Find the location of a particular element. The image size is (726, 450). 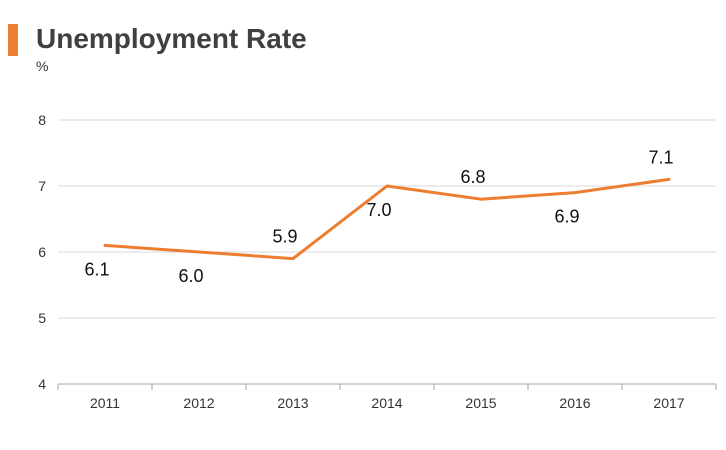

data-label: 6.9 is located at coordinates (566, 217).